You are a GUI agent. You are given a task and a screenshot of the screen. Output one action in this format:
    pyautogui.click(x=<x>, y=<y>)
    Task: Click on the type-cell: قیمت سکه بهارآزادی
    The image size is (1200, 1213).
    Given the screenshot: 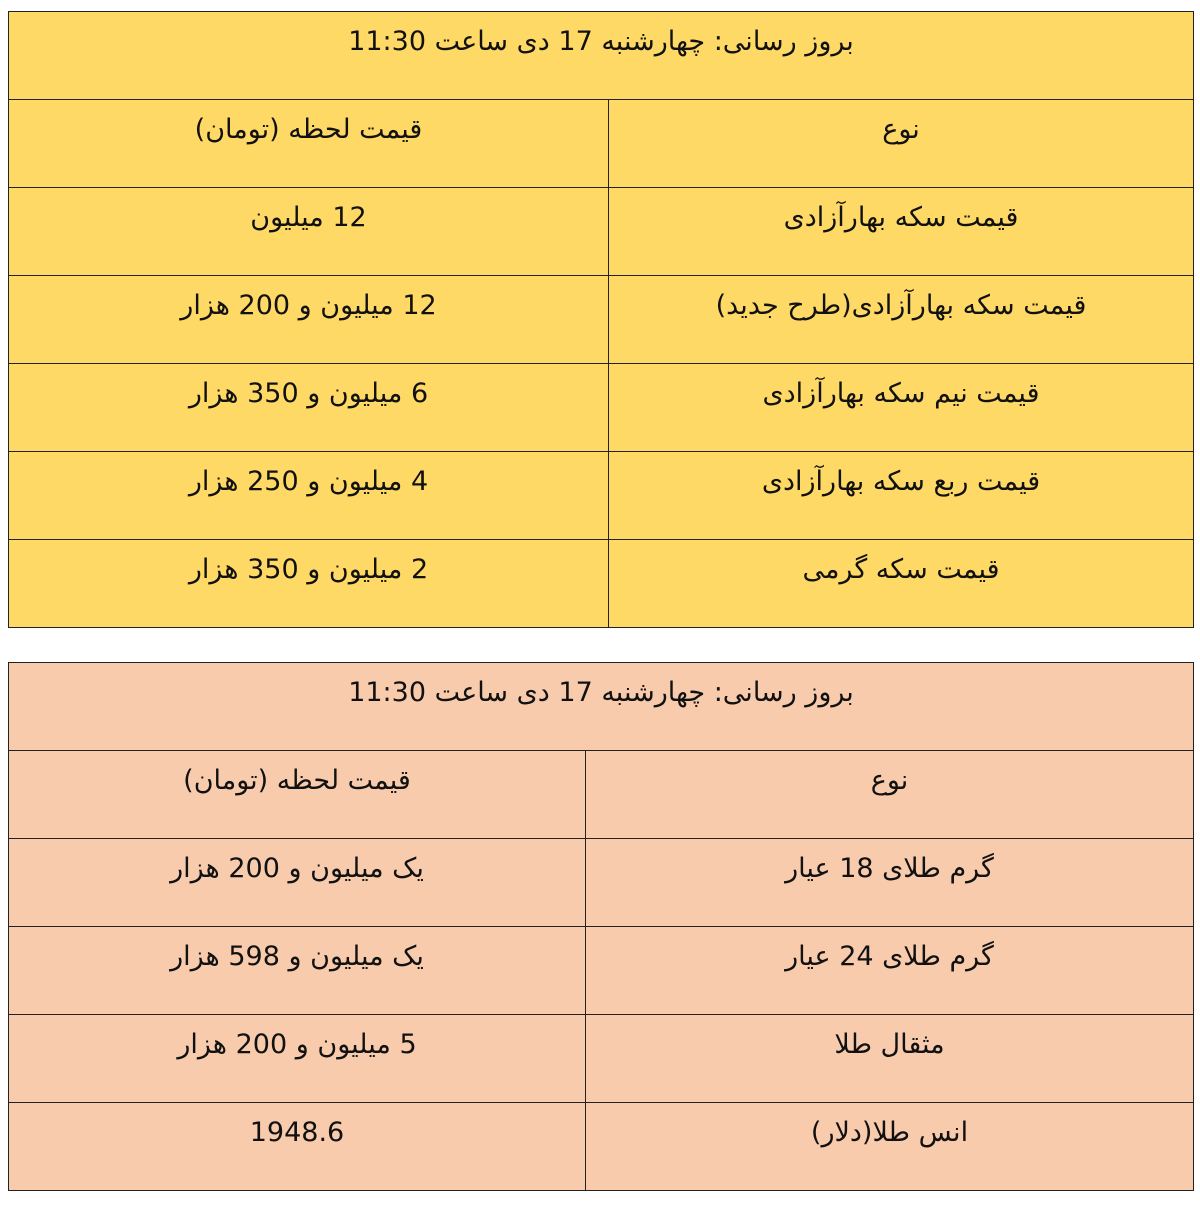 What is the action you would take?
    pyautogui.click(x=901, y=231)
    